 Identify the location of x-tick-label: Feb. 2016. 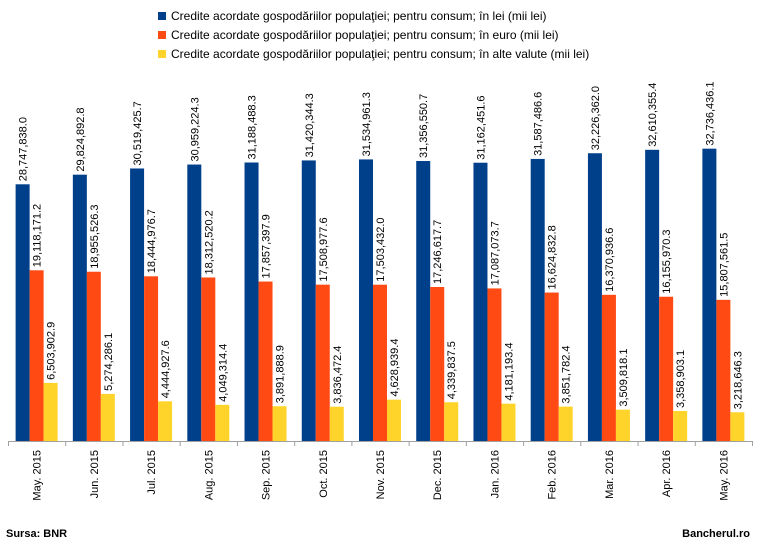
(553, 475).